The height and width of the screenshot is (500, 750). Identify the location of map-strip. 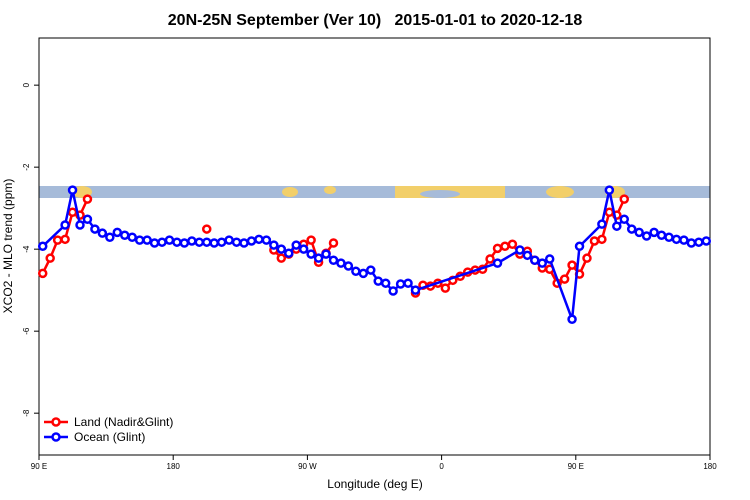
(374, 192).